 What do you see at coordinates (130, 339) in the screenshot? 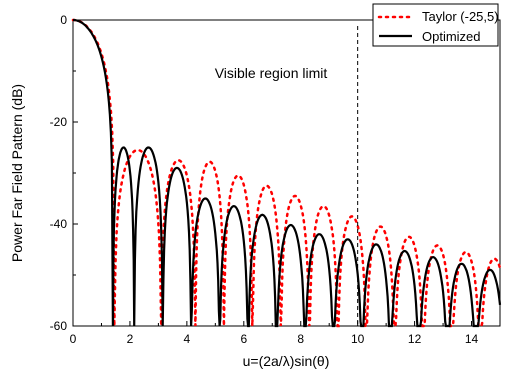
I see `x-tick-label: 2` at bounding box center [130, 339].